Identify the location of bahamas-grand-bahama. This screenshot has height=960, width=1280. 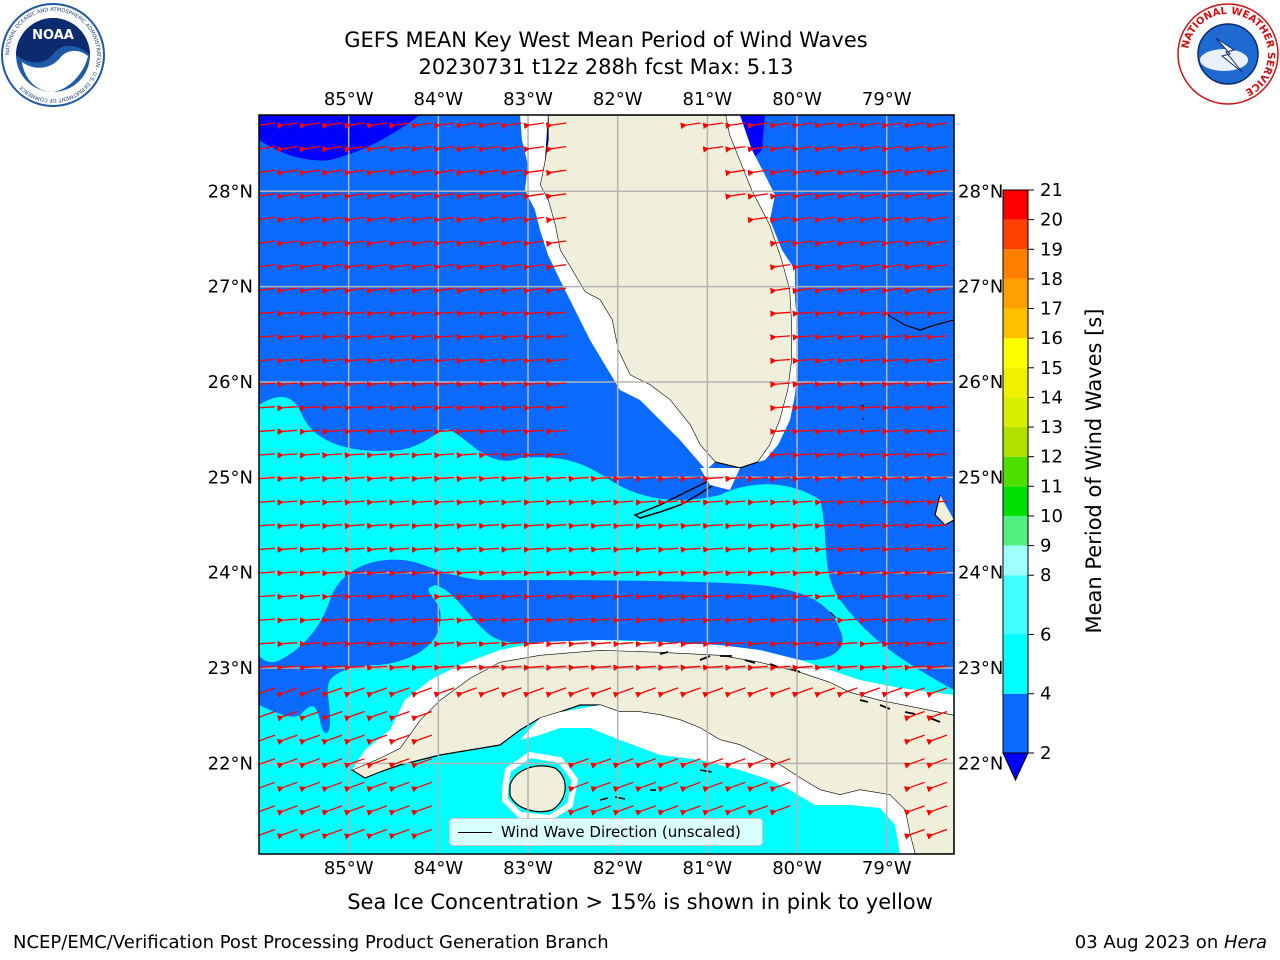
(920, 322).